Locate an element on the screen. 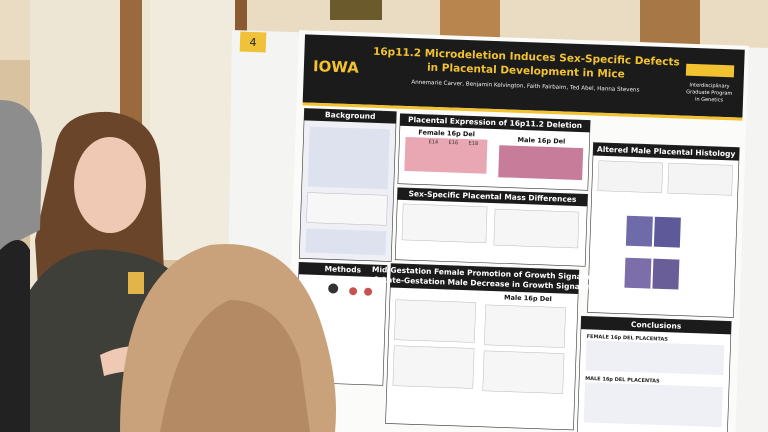 The image size is (768, 432). section-title: Methods is located at coordinates (342, 269).